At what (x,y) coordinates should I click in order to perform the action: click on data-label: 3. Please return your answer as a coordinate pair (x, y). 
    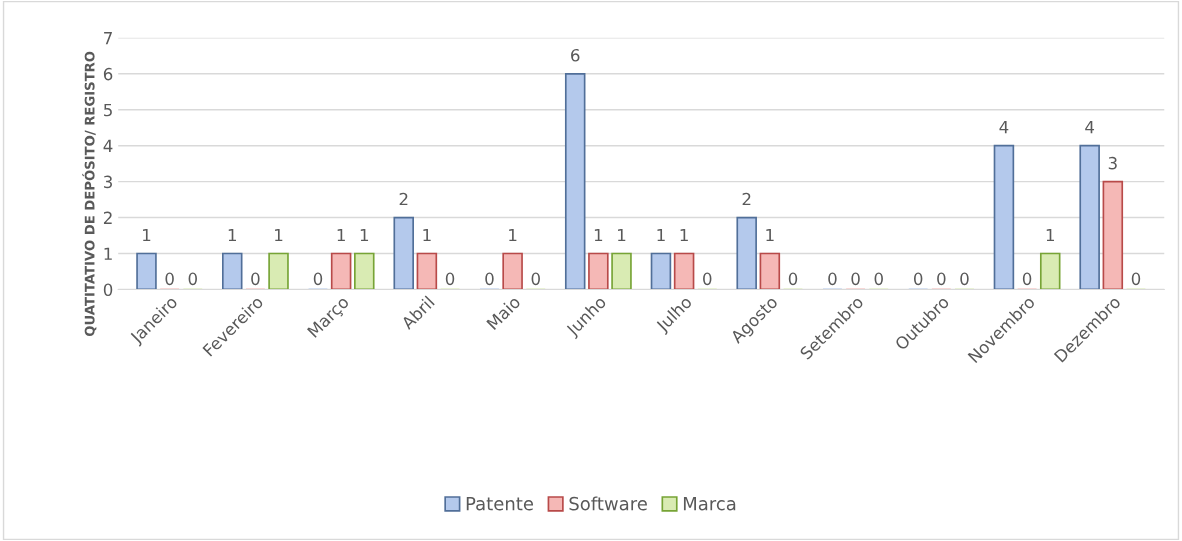
    Looking at the image, I should click on (1112, 163).